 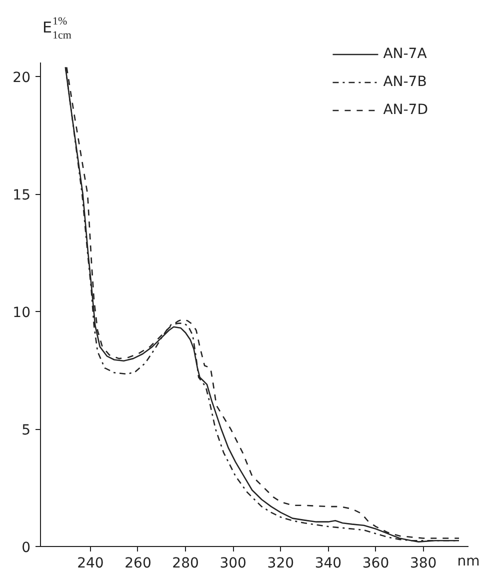 I want to click on x-tick-label: 320, so click(x=280, y=564).